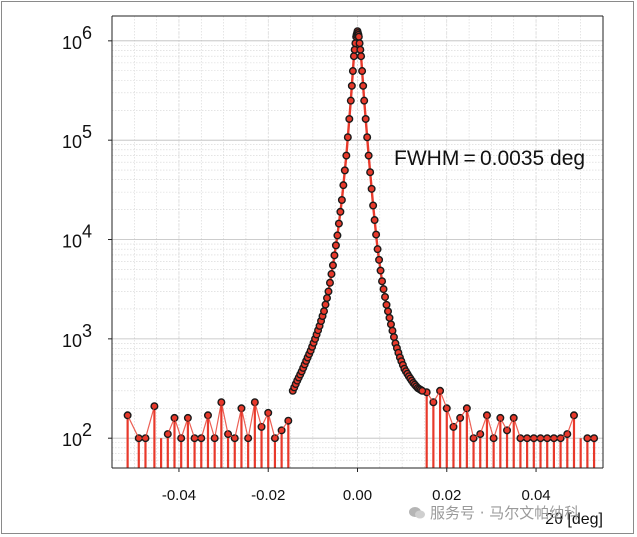 The width and height of the screenshot is (637, 537). Describe the element at coordinates (87, 132) in the screenshot. I see `y-tick-exponent: 5` at that location.